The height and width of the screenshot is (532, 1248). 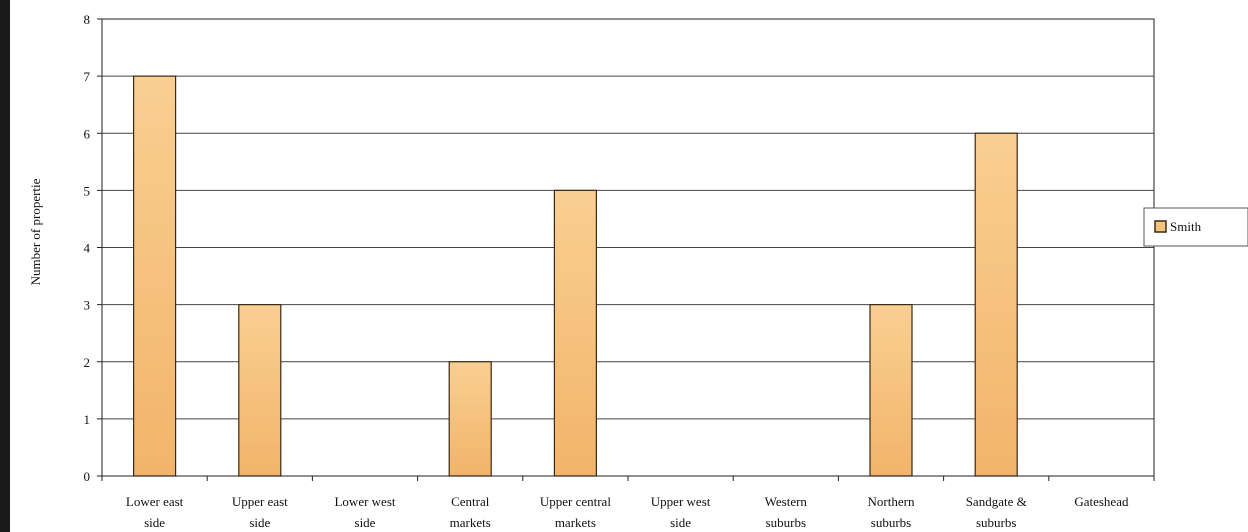 I want to click on legend-swatch, so click(x=1160, y=226).